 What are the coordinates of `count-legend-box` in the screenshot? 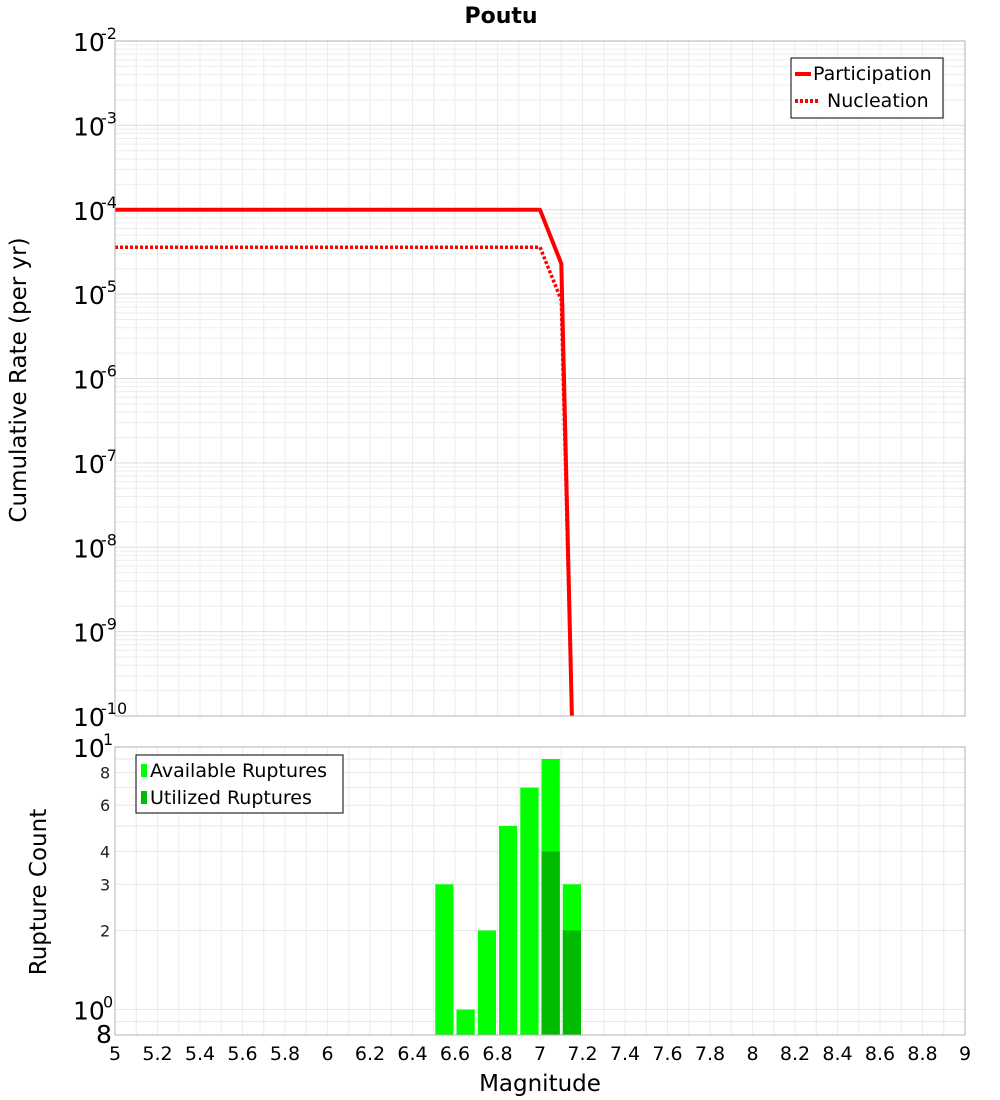 It's located at (239, 784).